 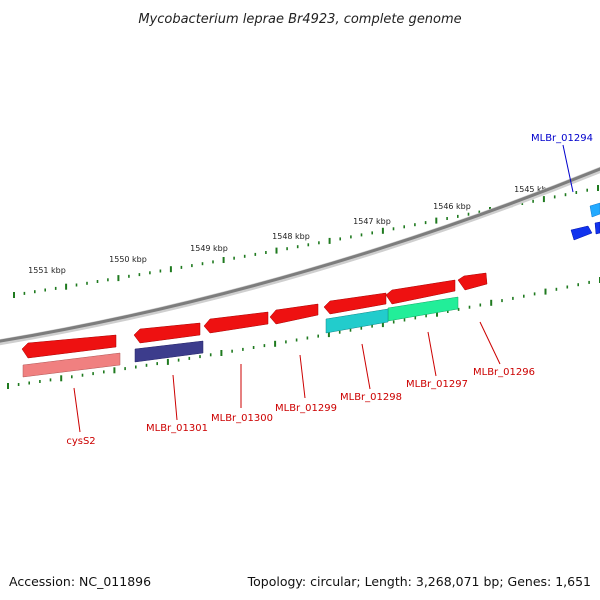 I want to click on tick-label-1548: 1548 kbp, so click(x=291, y=236).